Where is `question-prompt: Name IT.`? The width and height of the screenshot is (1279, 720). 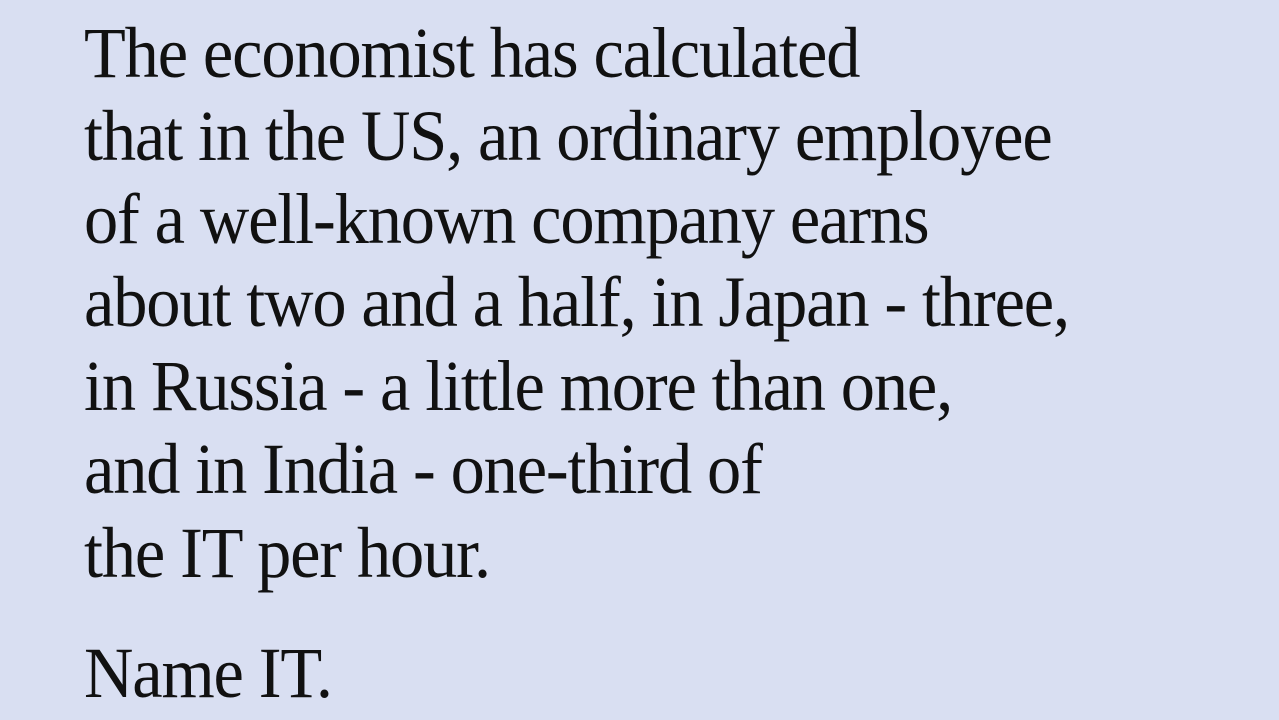
question-prompt: Name IT. is located at coordinates (208, 673).